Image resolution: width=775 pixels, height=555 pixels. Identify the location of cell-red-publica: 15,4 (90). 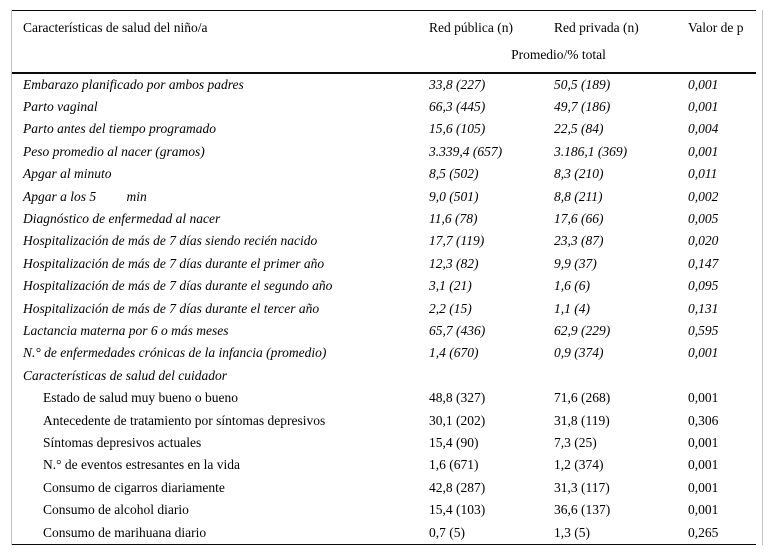
(454, 442).